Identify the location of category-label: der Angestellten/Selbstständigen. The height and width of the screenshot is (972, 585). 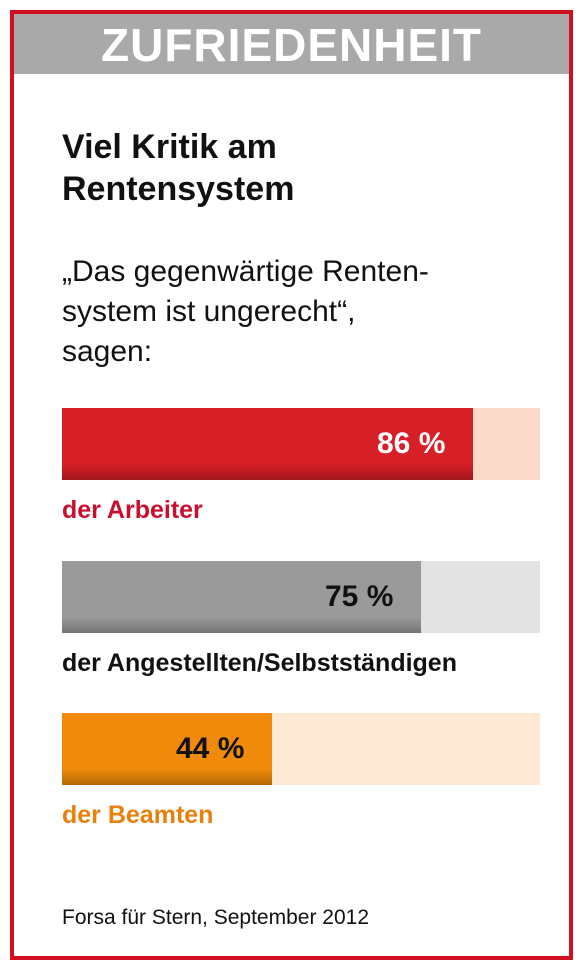
(259, 663).